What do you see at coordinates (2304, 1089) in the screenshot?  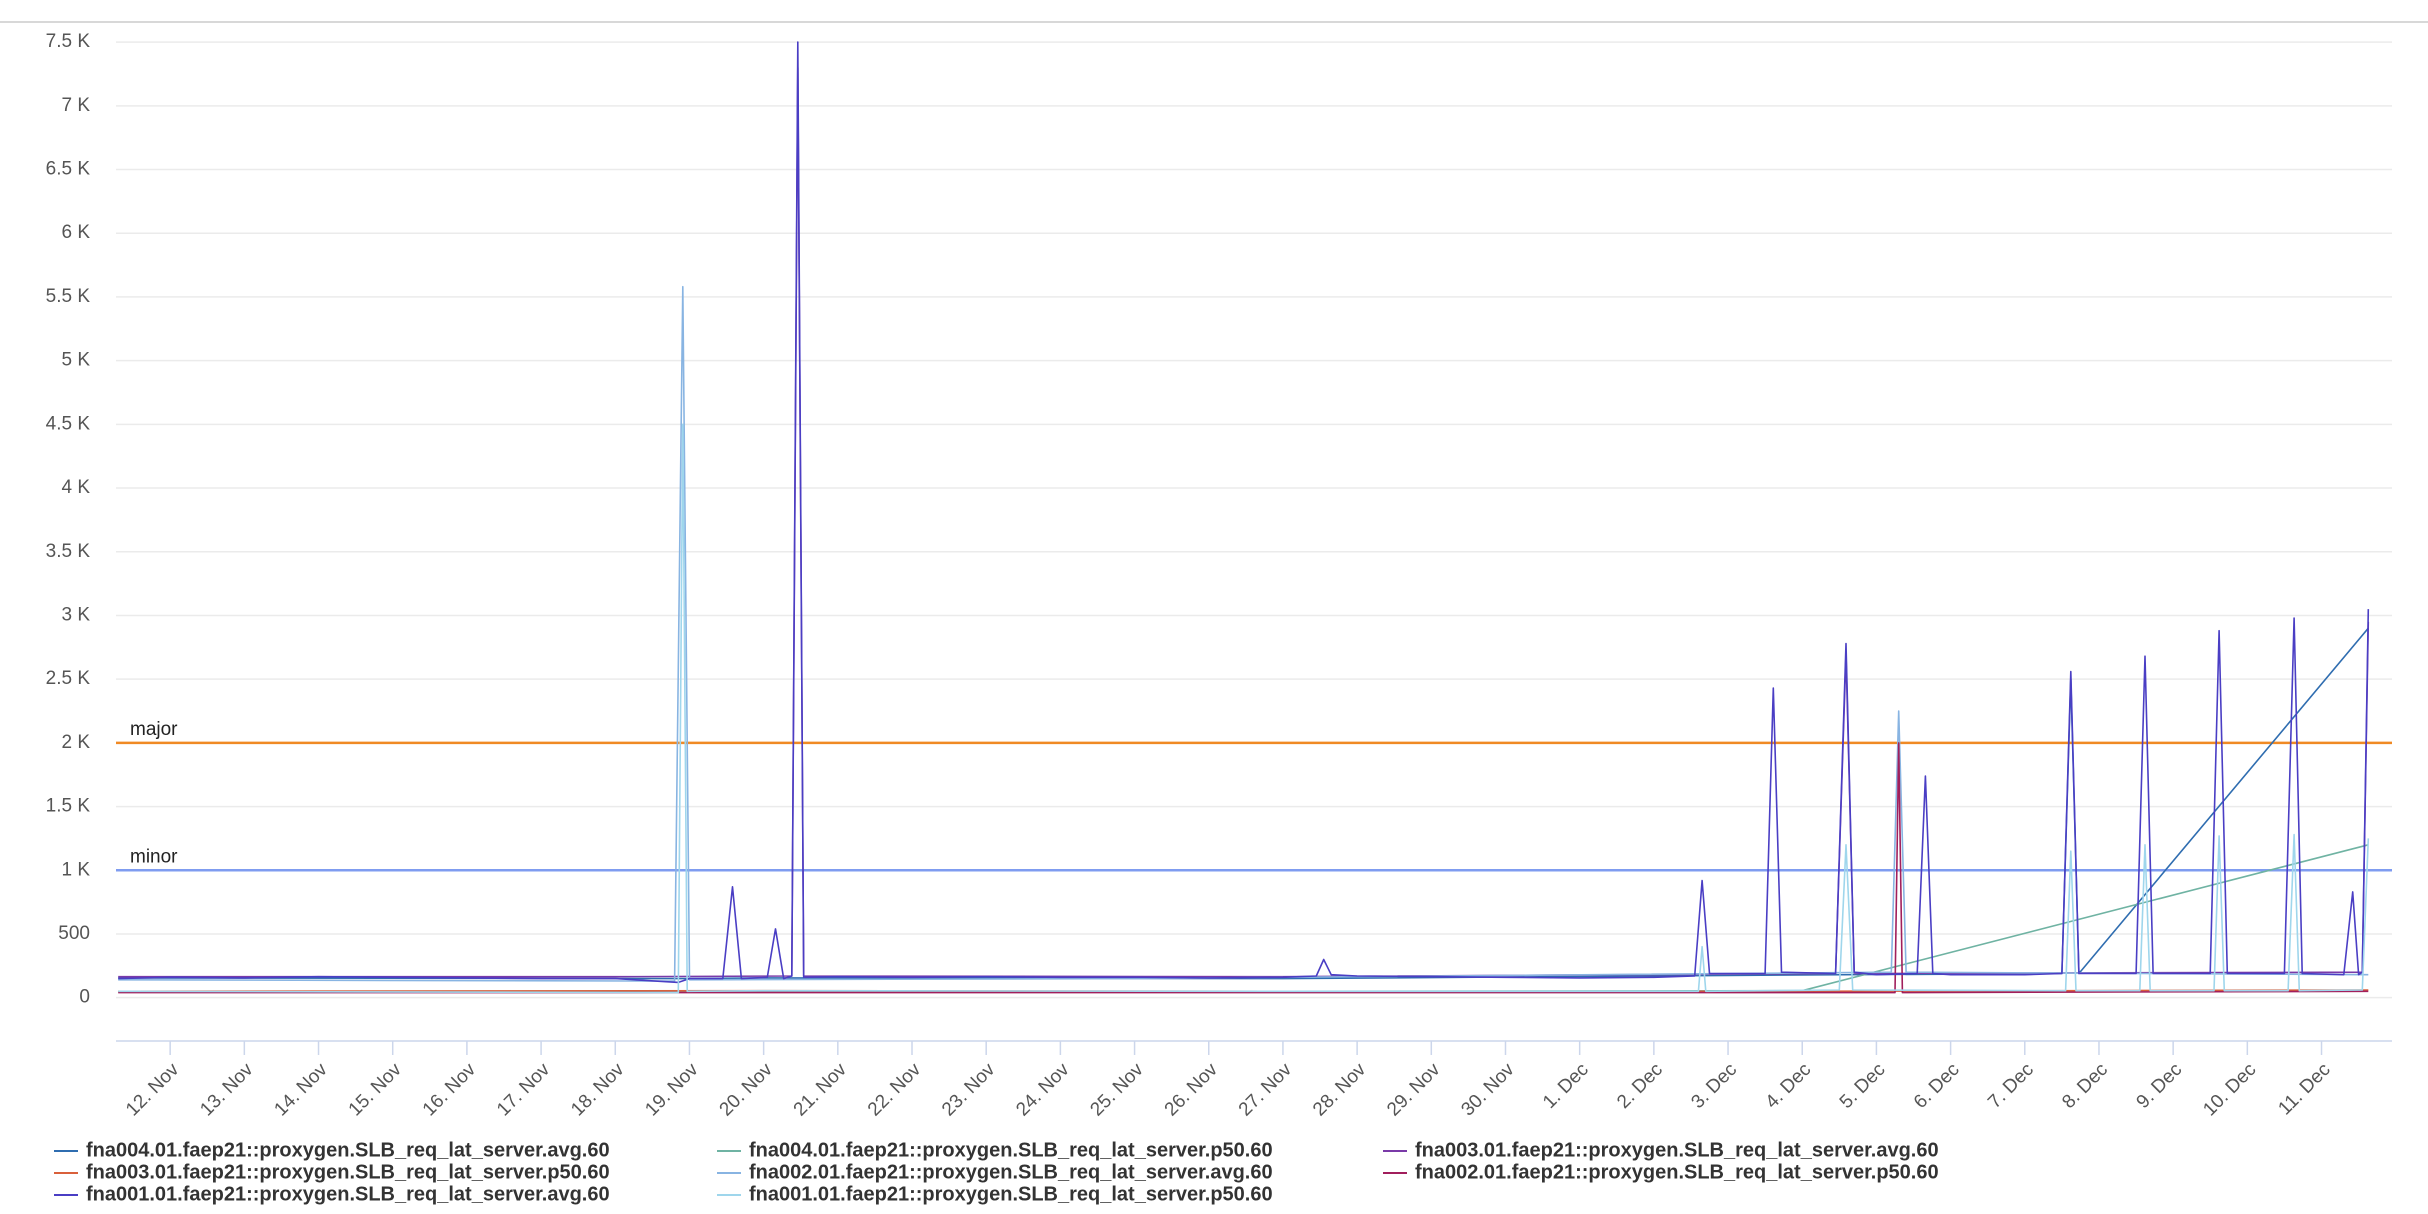 I see `x-tick-label: 11. Dec` at bounding box center [2304, 1089].